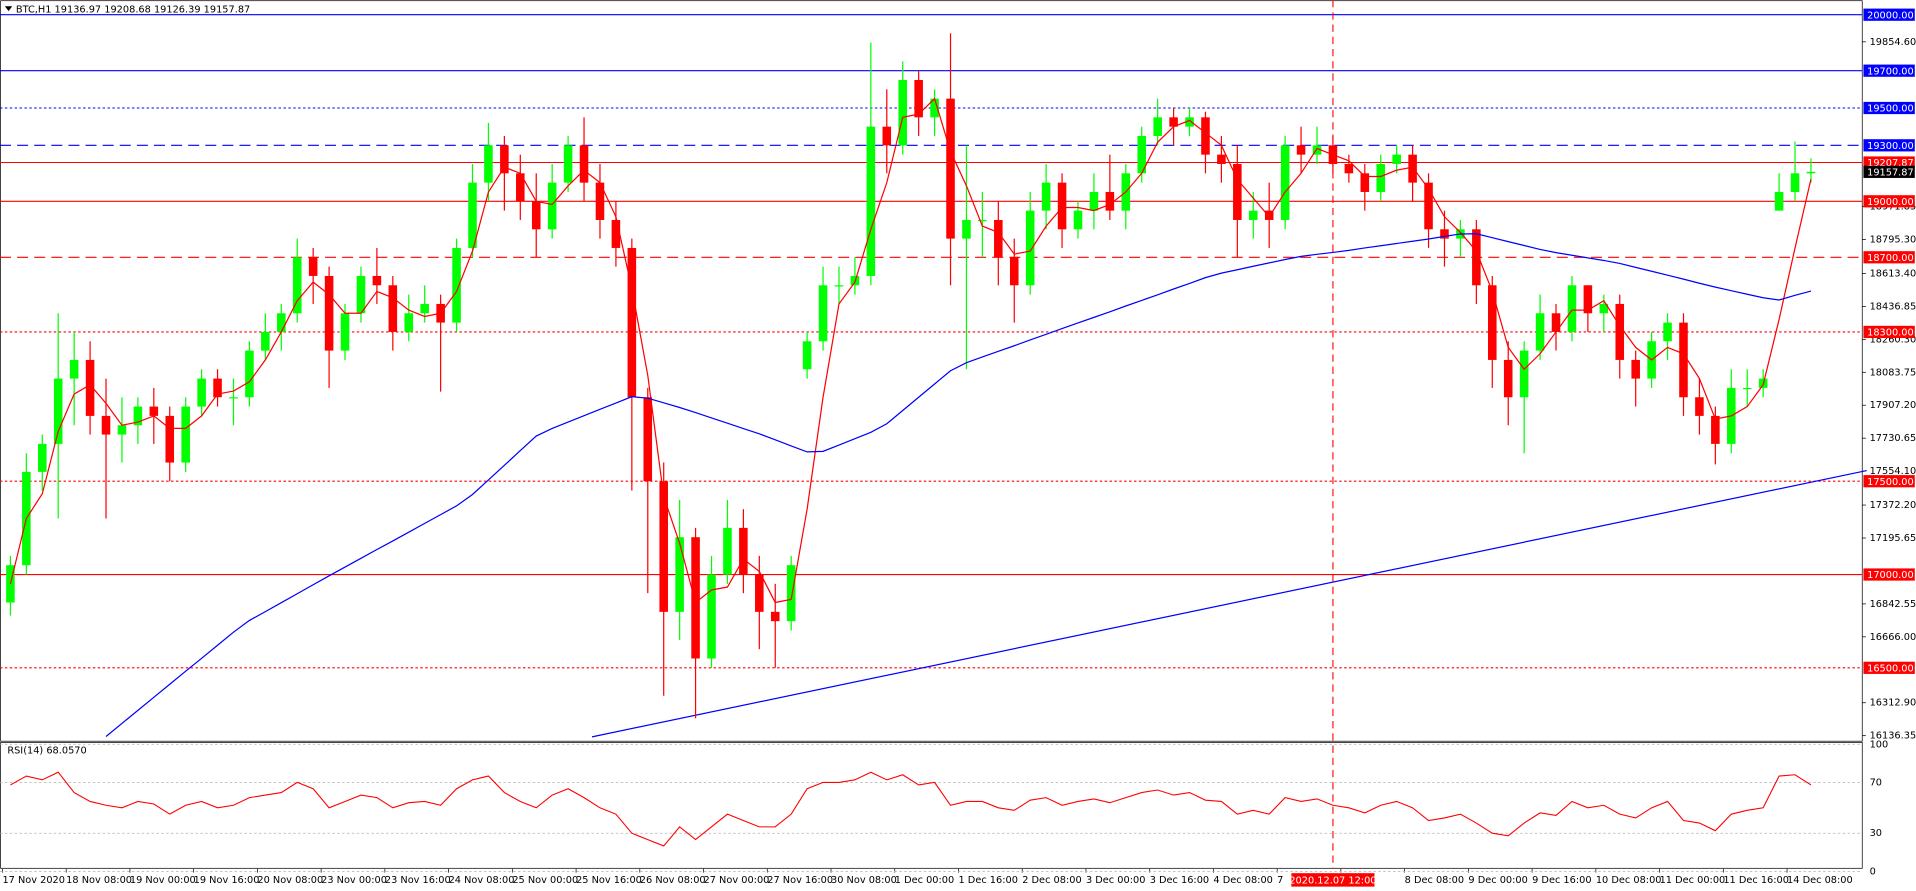 The height and width of the screenshot is (891, 1916). I want to click on x-tick-label: 7, so click(1280, 880).